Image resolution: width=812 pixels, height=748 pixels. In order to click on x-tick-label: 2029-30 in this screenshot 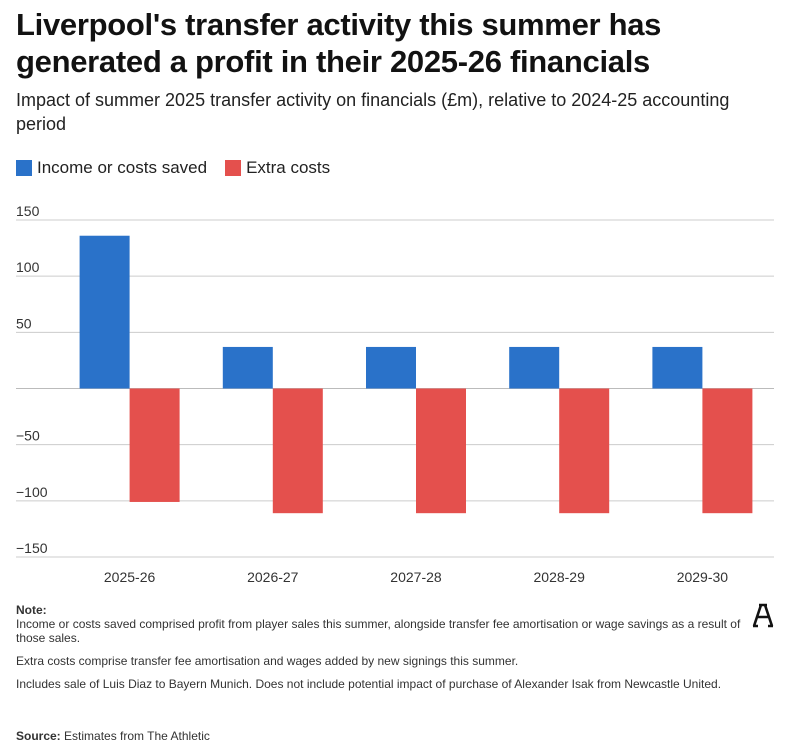, I will do `click(703, 577)`.